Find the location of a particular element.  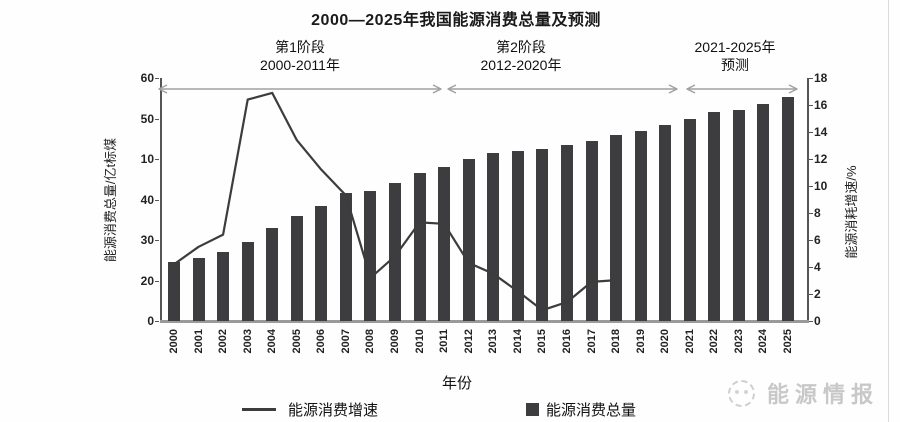

right-tick-label-8: 8 is located at coordinates (817, 213).